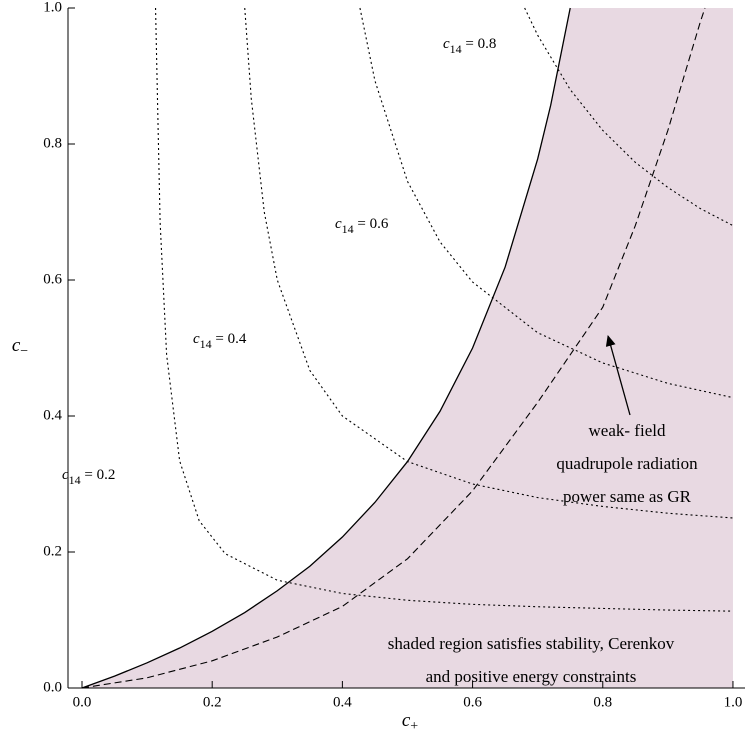 The width and height of the screenshot is (745, 740). I want to click on annotation-text: power same as GR, so click(627, 496).